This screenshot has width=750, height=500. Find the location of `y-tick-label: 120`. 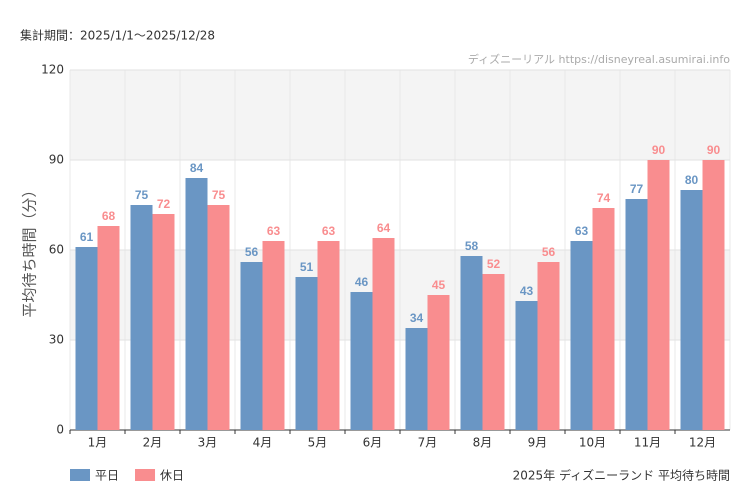

y-tick-label: 120 is located at coordinates (52, 70).